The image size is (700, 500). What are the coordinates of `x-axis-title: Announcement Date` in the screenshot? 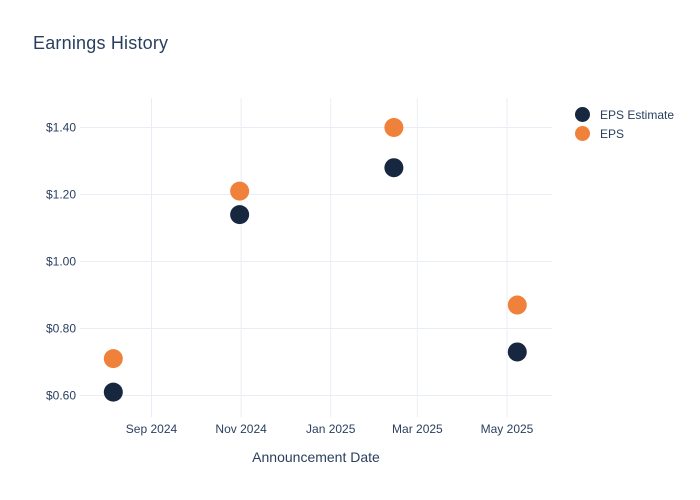 It's located at (316, 457).